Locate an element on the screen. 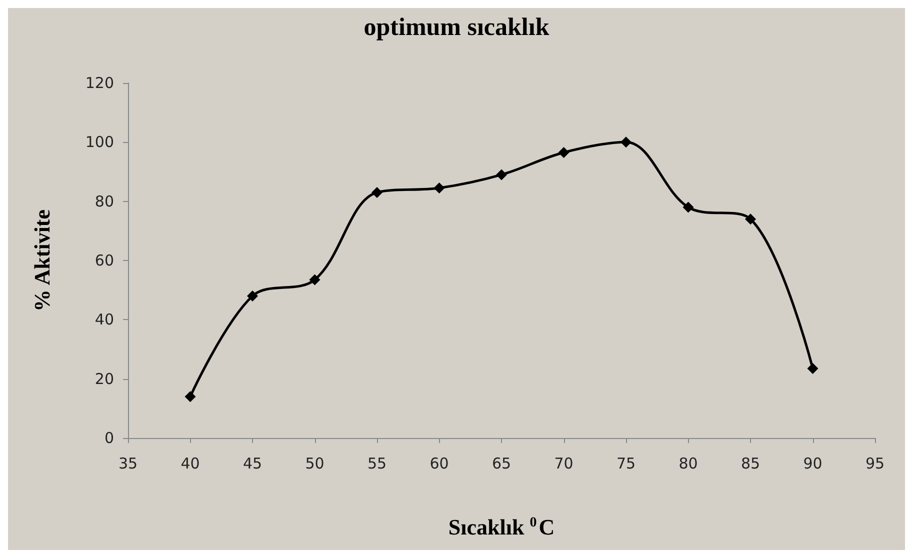 The height and width of the screenshot is (558, 913). x-tick-label: 75 is located at coordinates (626, 463).